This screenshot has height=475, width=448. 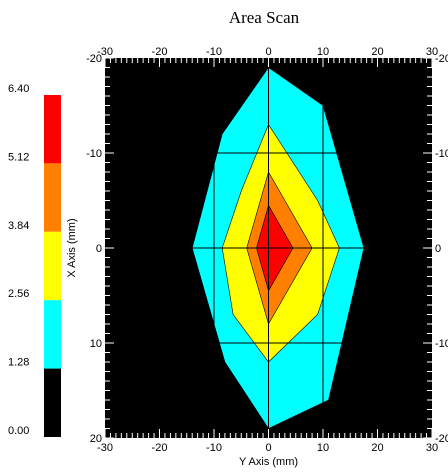 I want to click on colorbar, so click(x=52, y=266).